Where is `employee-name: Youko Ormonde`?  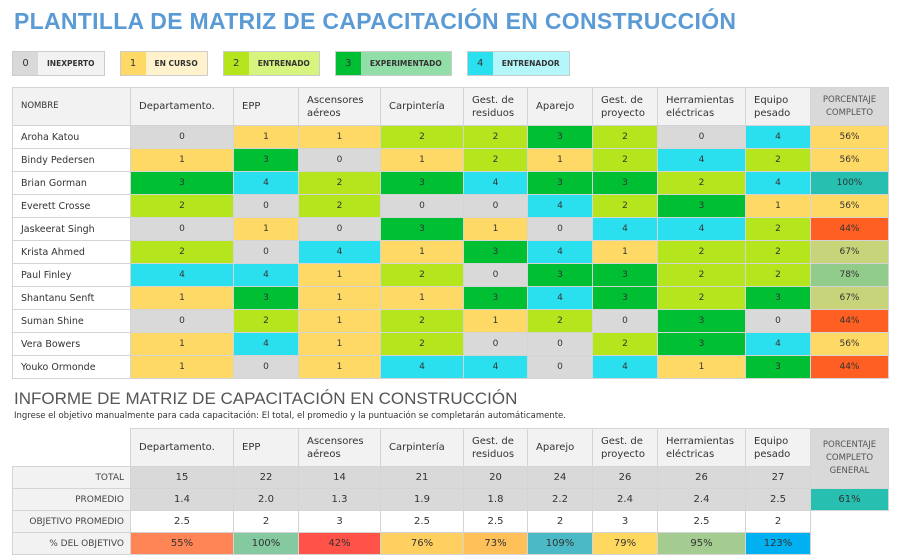
employee-name: Youko Ormonde is located at coordinates (71, 367).